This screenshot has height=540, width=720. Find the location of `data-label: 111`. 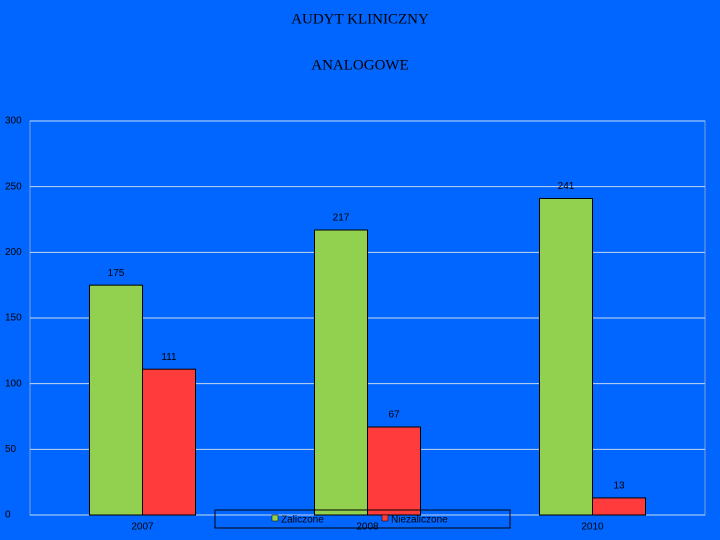

data-label: 111 is located at coordinates (169, 357).